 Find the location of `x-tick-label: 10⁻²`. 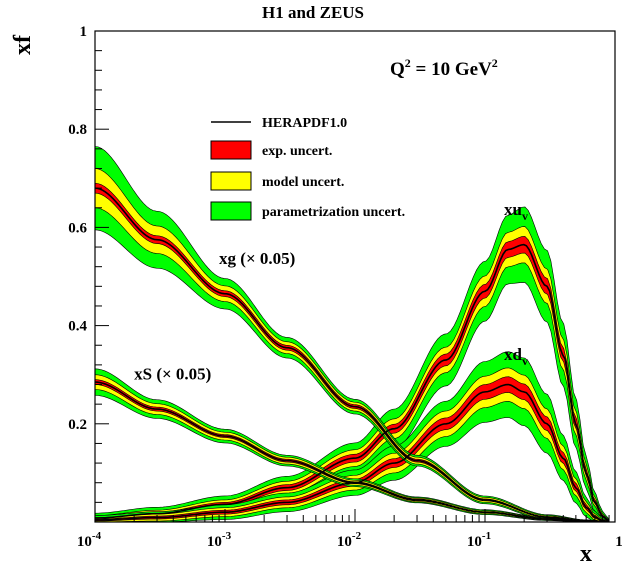

x-tick-label: 10⁻² is located at coordinates (349, 540).